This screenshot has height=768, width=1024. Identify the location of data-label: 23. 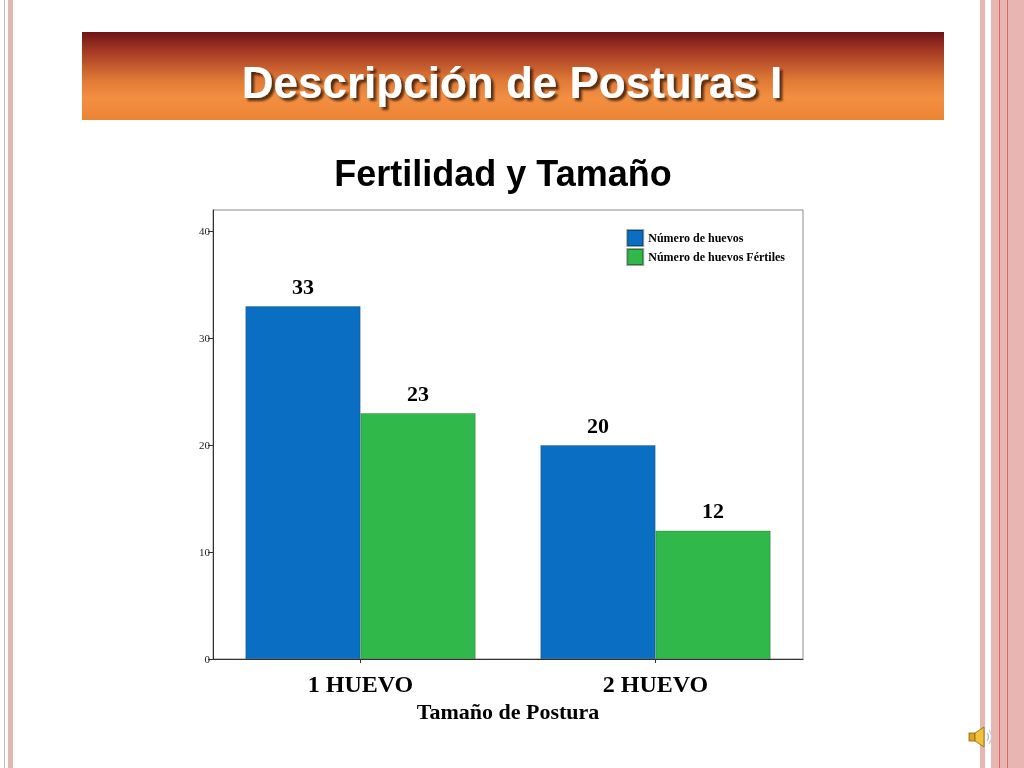
(418, 393).